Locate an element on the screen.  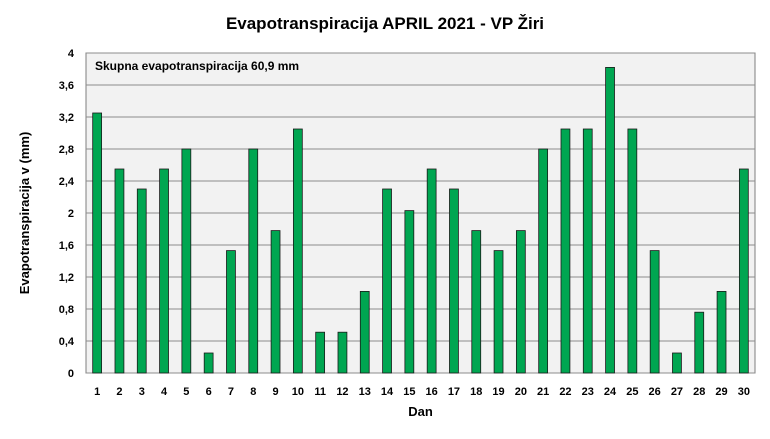
y-tick-label: 4 is located at coordinates (71, 54).